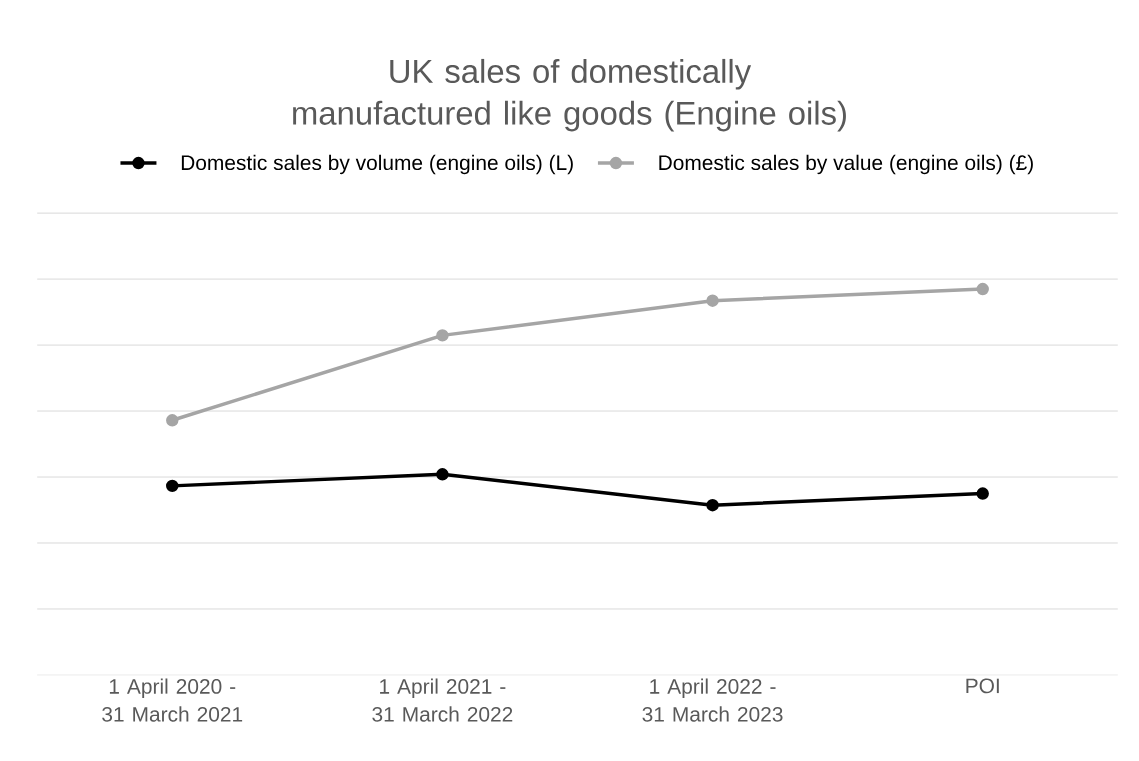  I want to click on legend-label: Domestic sales by value (engine oils) (£), so click(846, 164).